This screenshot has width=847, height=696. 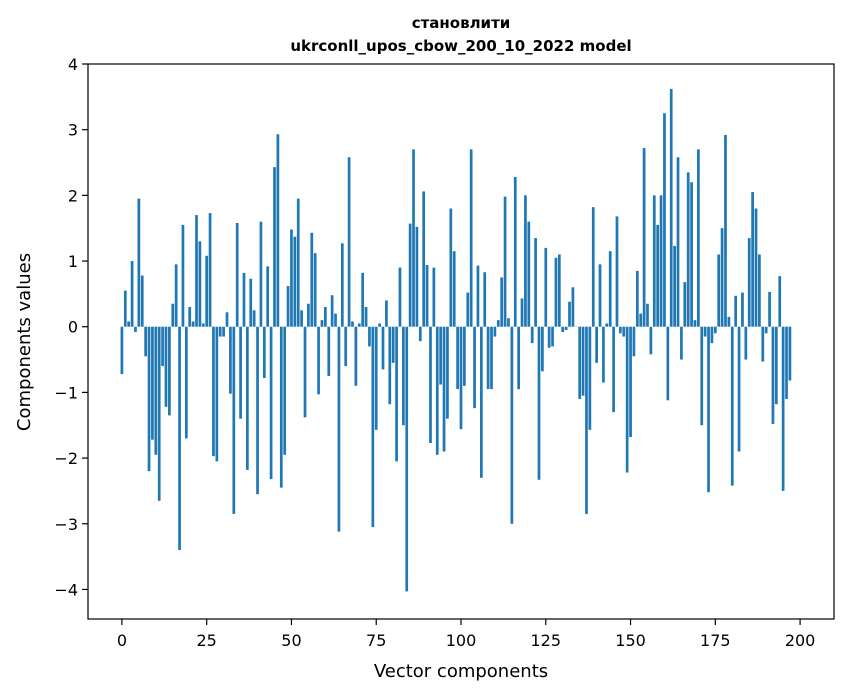 What do you see at coordinates (545, 640) in the screenshot?
I see `x-tick-label: 125` at bounding box center [545, 640].